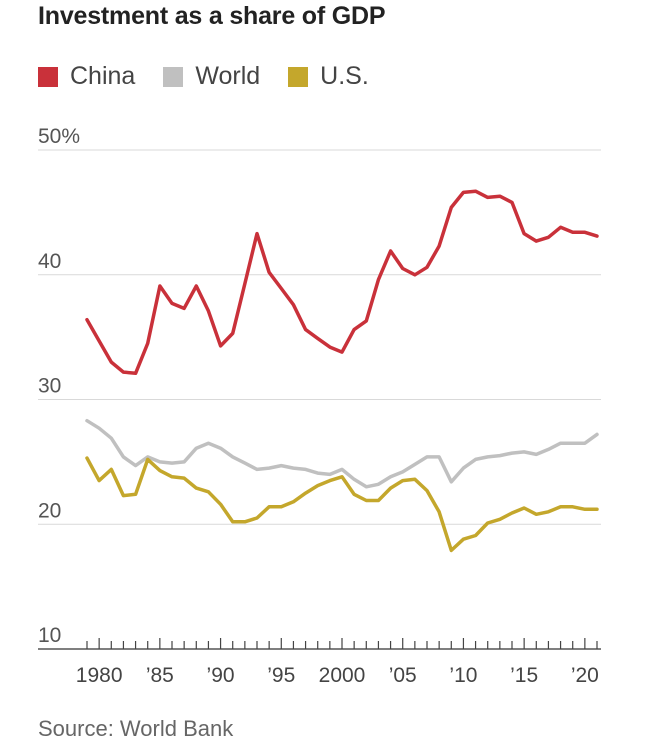 The image size is (654, 749). I want to click on x-tick-label-2000: 2000, so click(342, 675).